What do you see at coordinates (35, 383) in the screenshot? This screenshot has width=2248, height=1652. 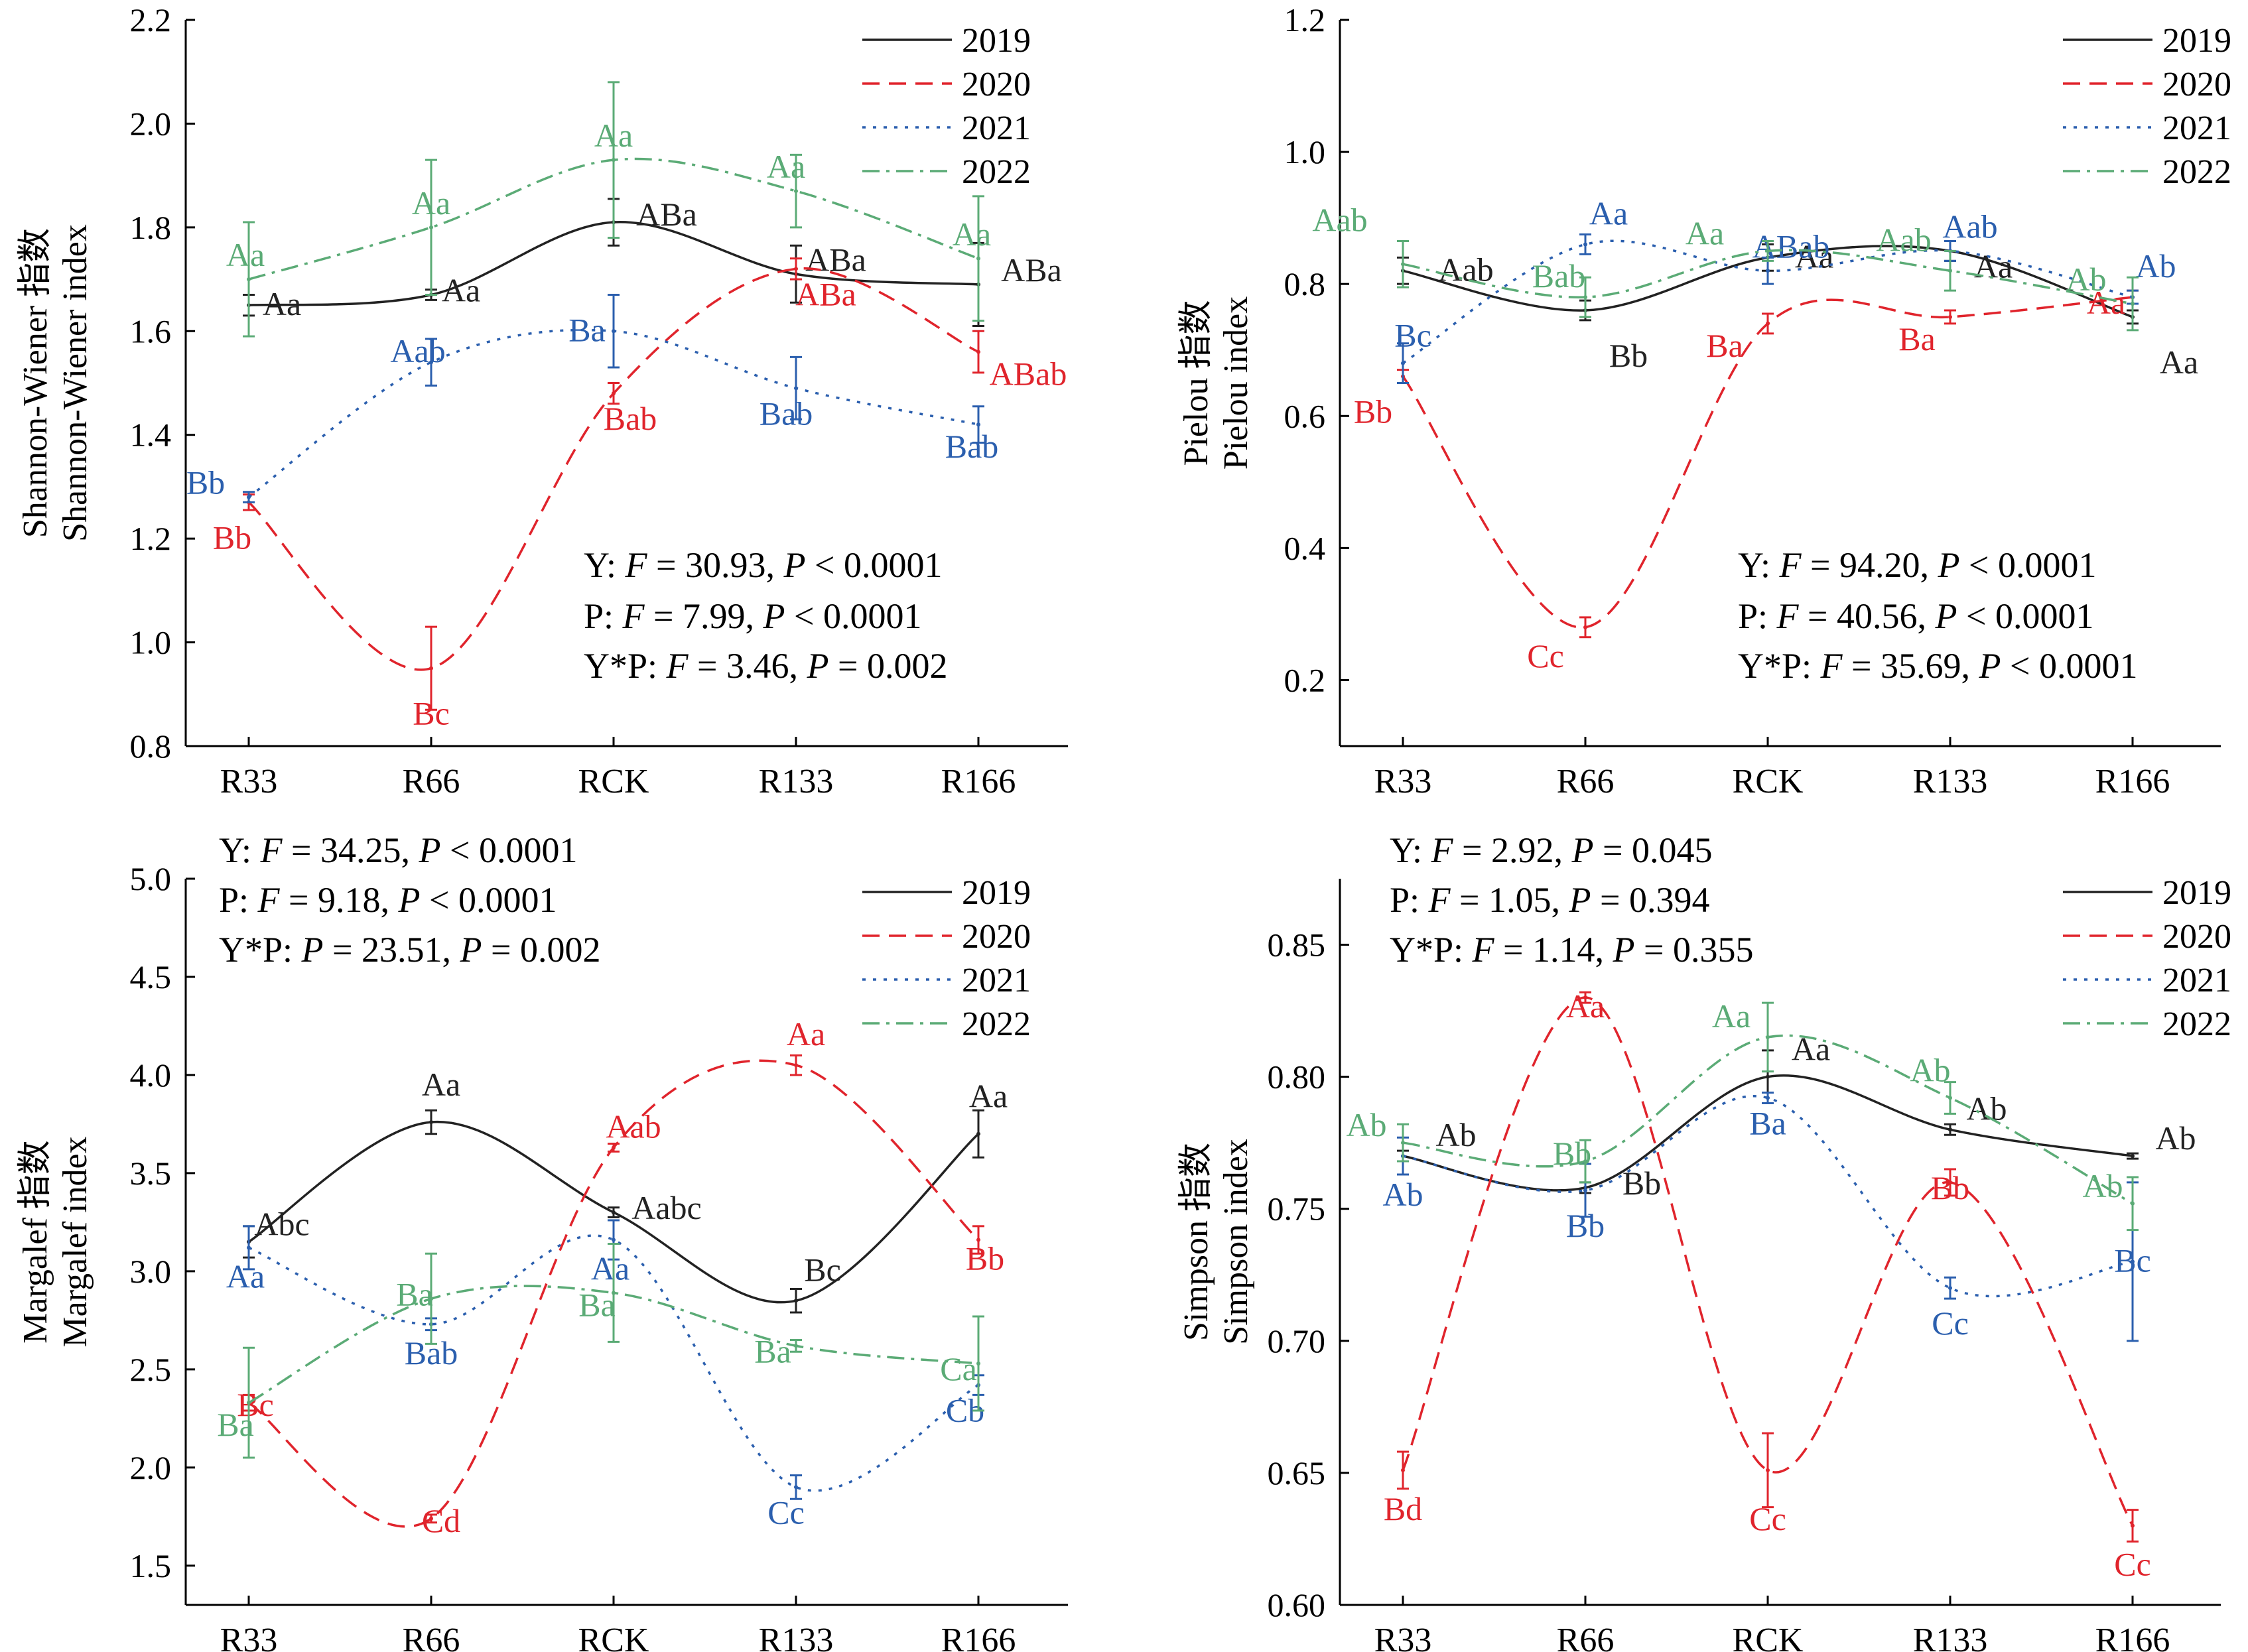 I see `y-axis-label-cn: Shannon-Wiener 指数` at bounding box center [35, 383].